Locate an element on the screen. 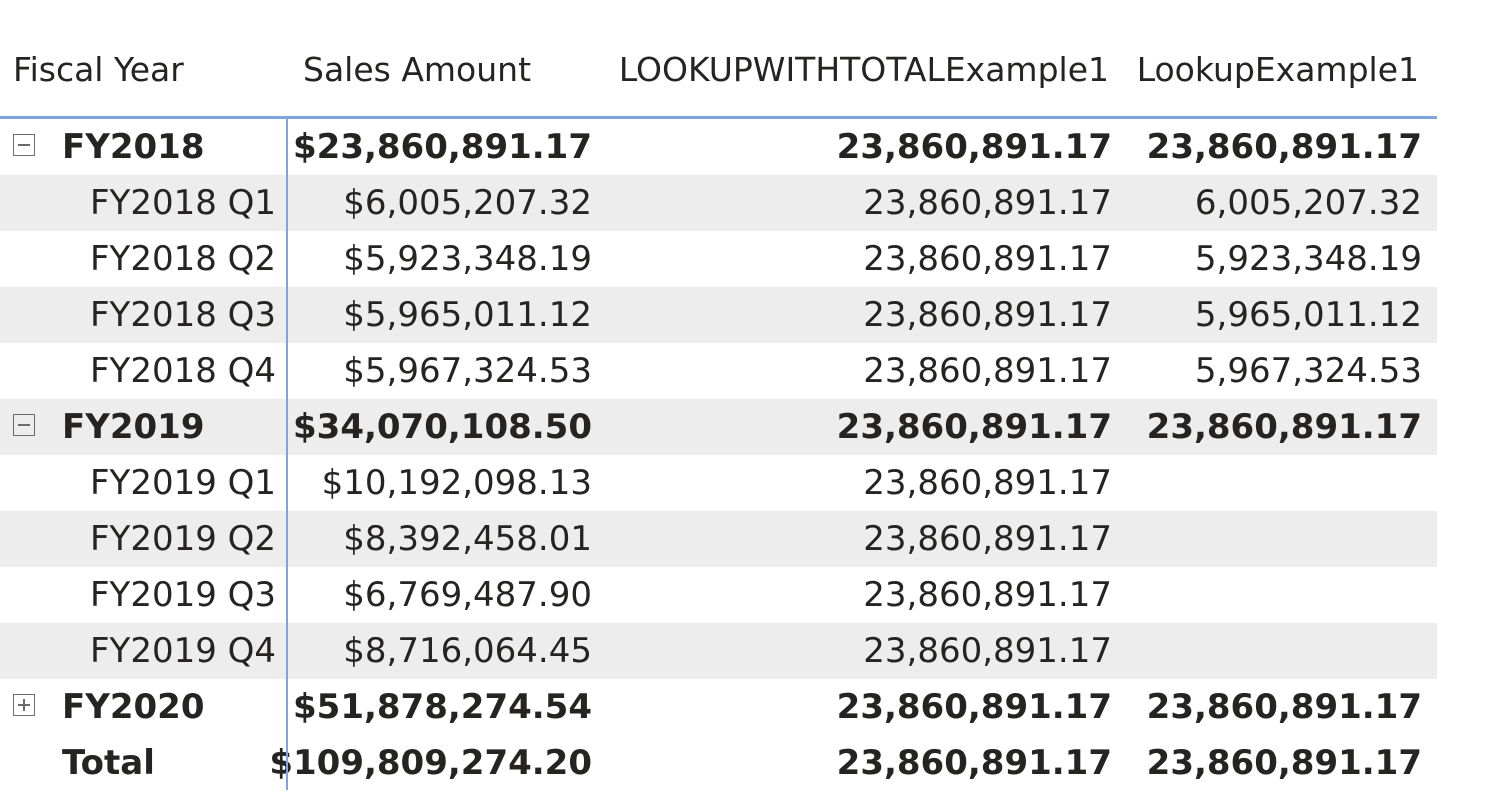 The image size is (1497, 810). lookup-cell: 5,923,348.19 is located at coordinates (1308, 259).